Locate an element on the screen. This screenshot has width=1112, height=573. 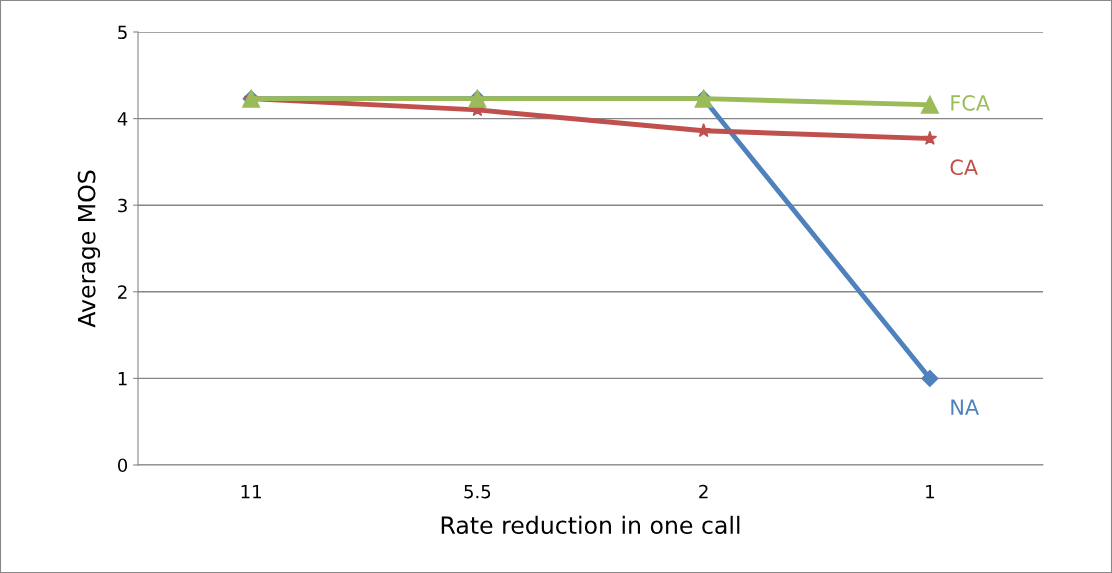
y-tick-label: 5 is located at coordinates (122, 32).